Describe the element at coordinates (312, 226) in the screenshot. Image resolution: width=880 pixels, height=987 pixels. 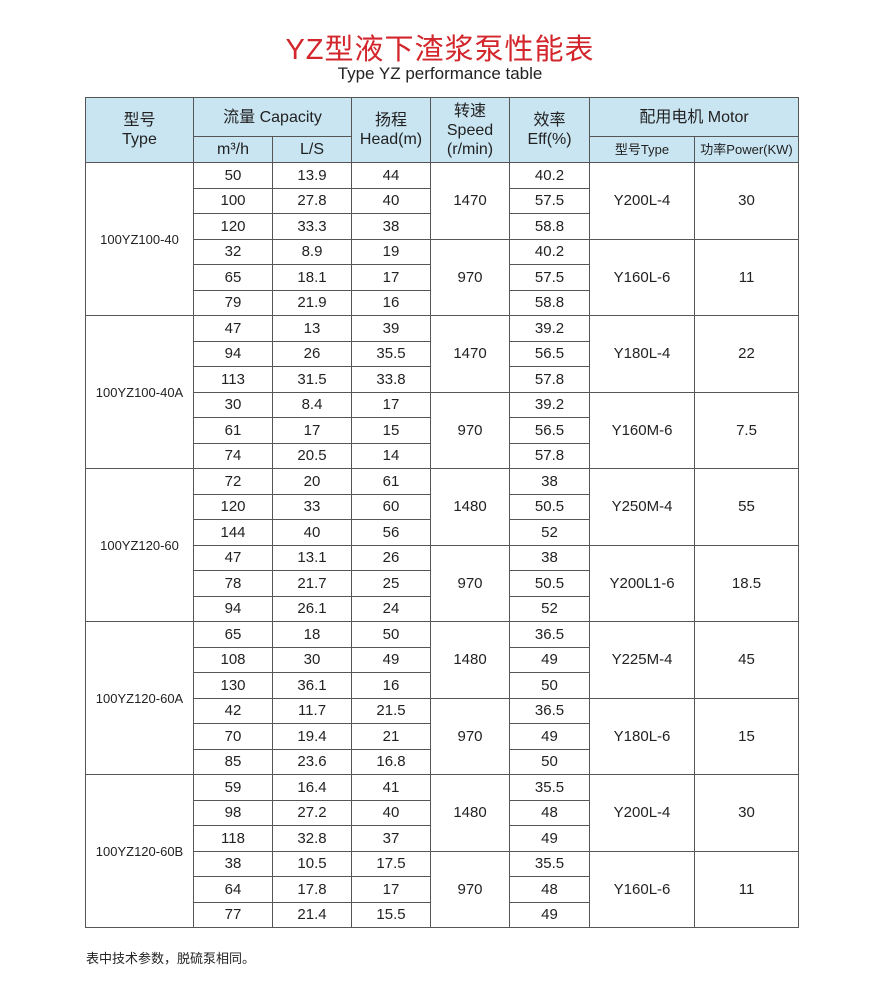
I see `capacity-ls: 33.3` at that location.